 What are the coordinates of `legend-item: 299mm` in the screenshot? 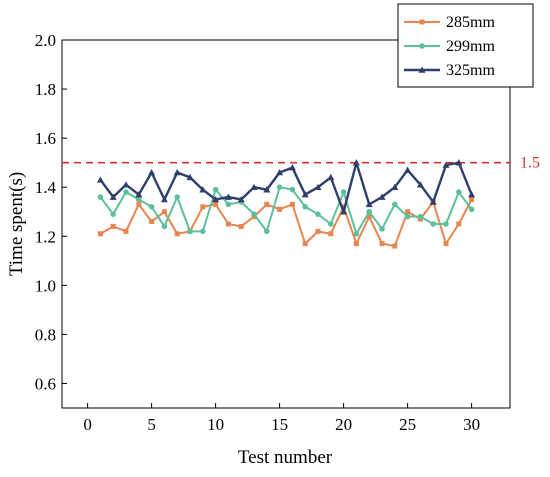 It's located at (449, 46).